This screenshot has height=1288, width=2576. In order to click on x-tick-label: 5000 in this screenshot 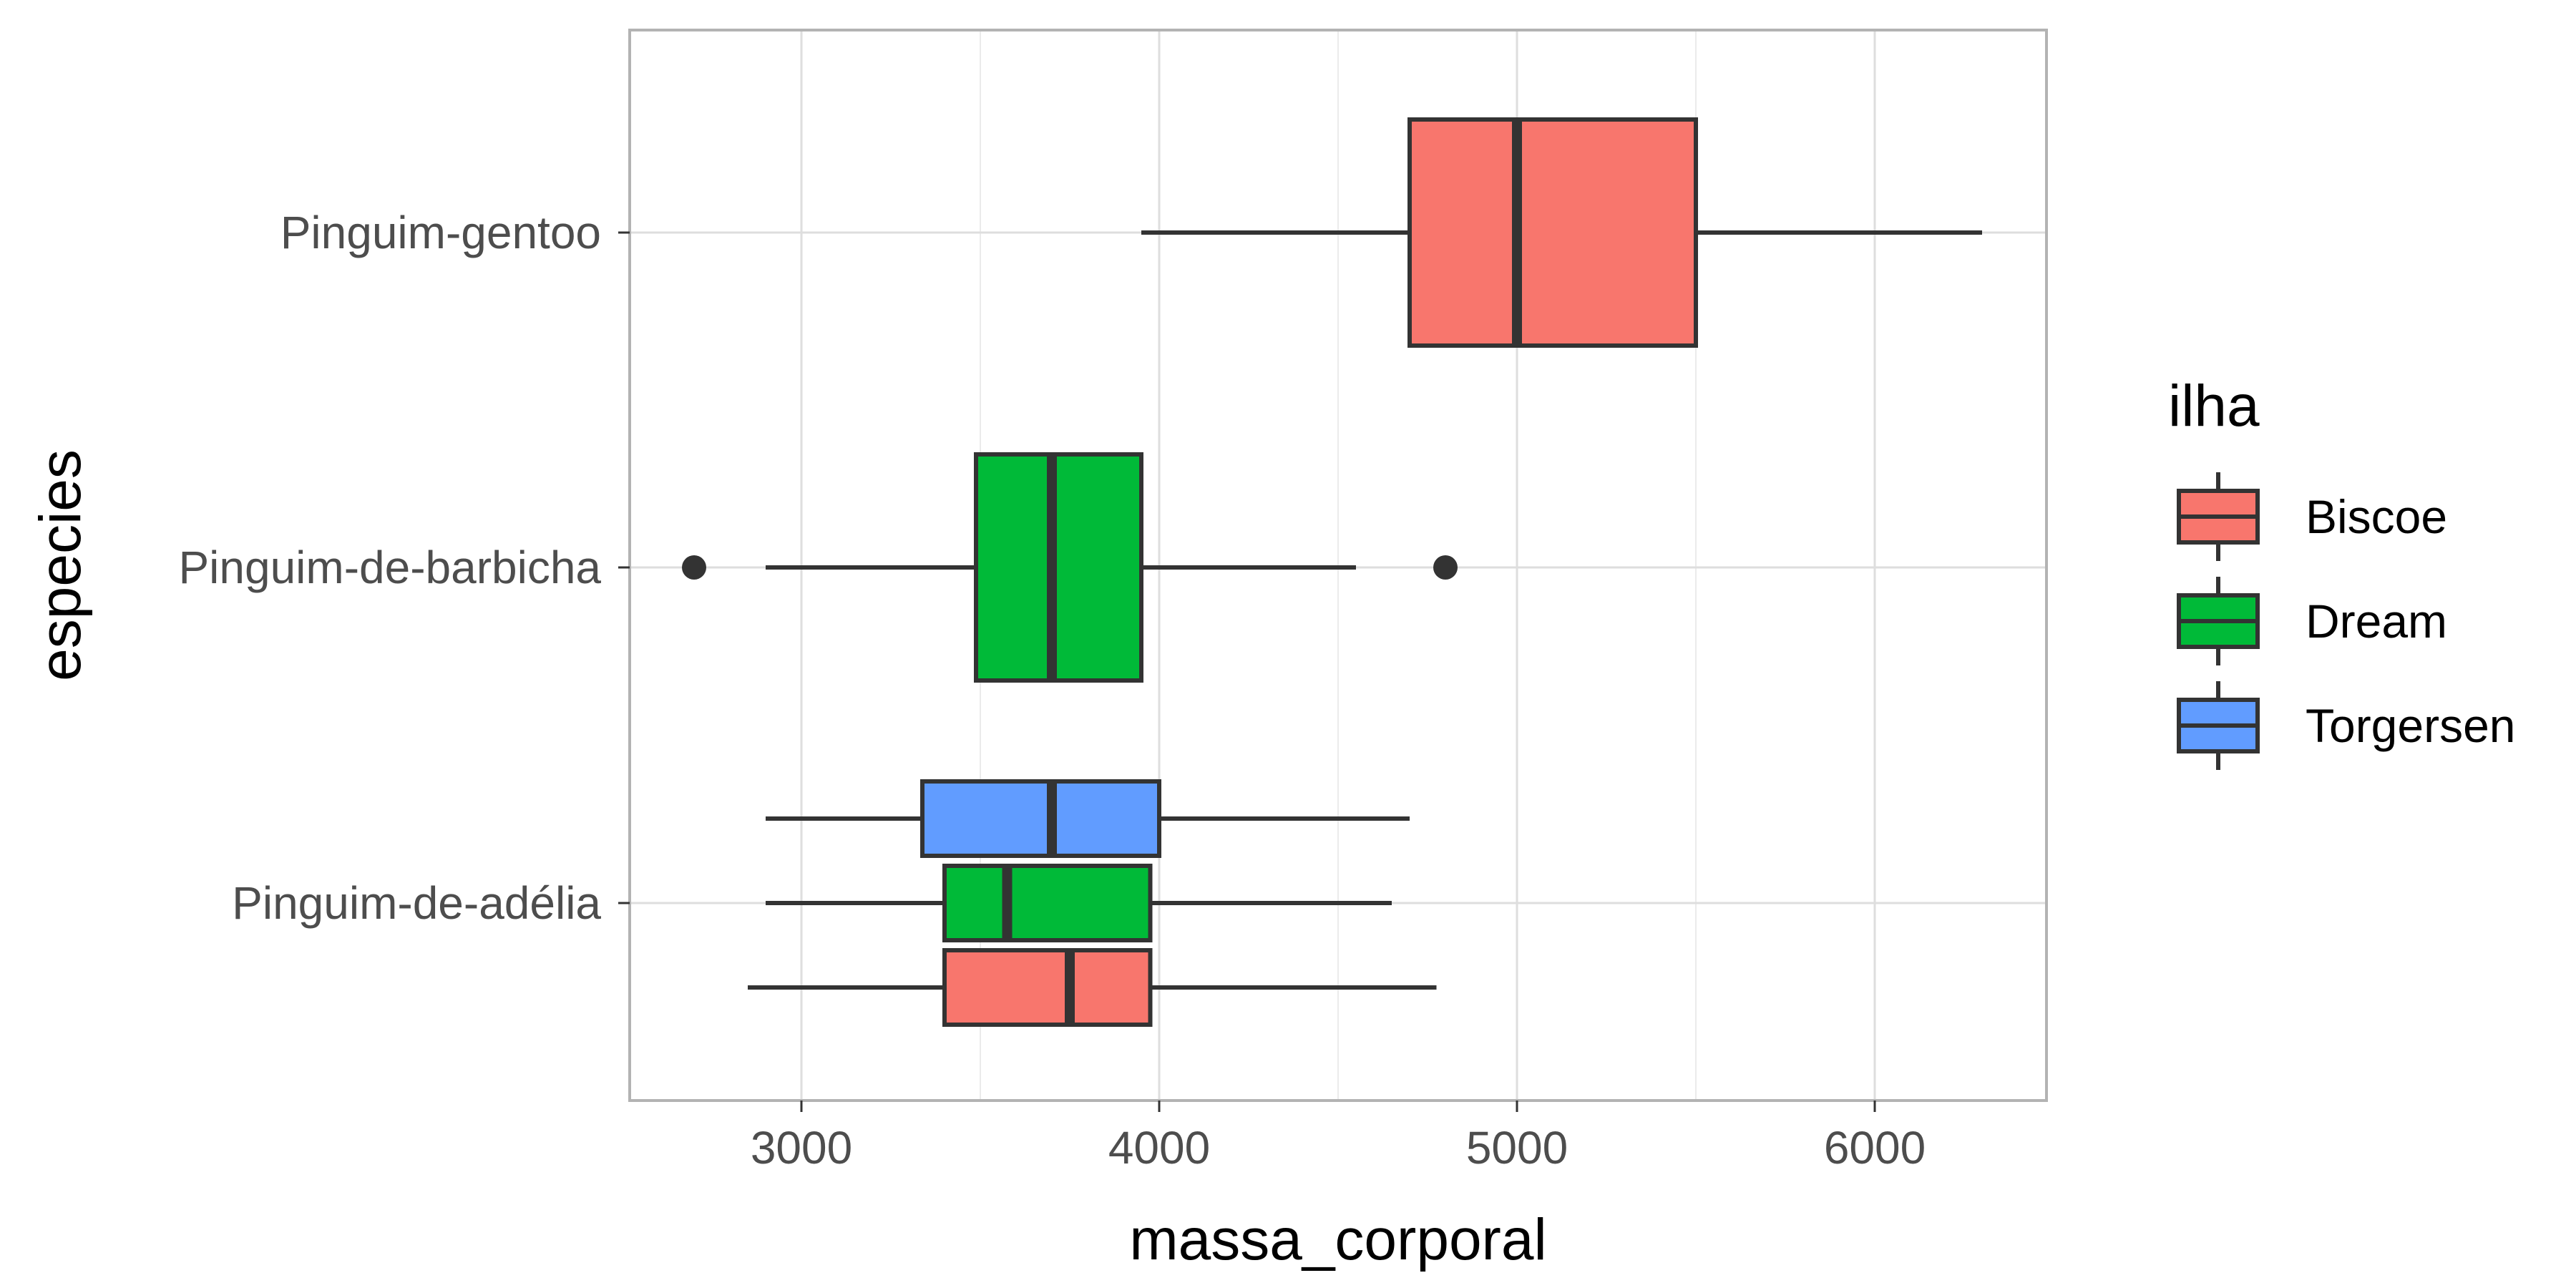, I will do `click(1517, 1148)`.